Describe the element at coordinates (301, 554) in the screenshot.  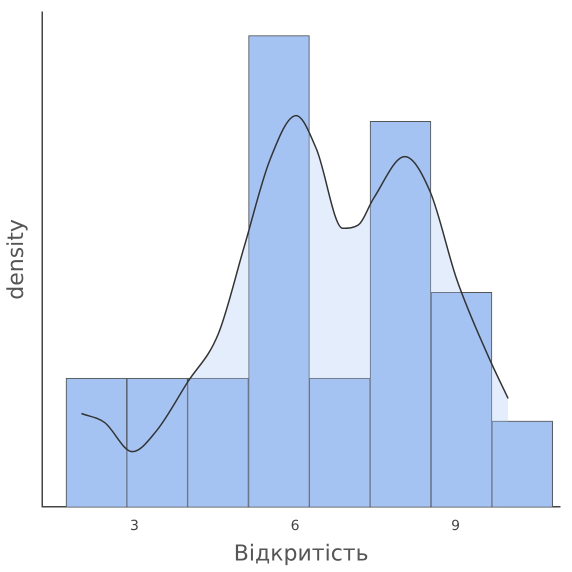
I see `x-axis-title: Відкритість` at that location.